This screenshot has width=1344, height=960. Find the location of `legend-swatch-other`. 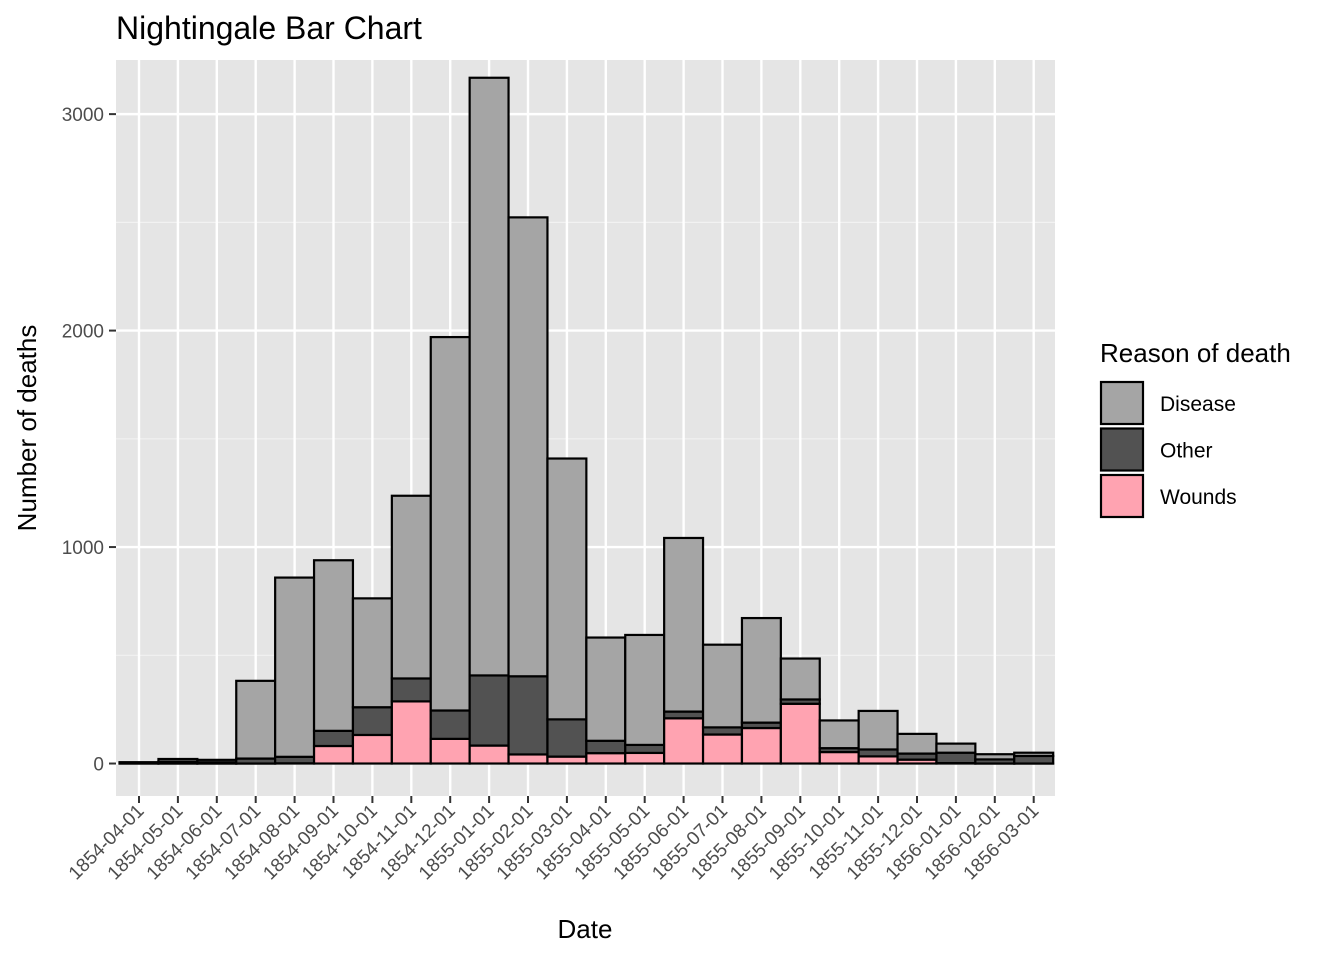

legend-swatch-other is located at coordinates (1122, 449).